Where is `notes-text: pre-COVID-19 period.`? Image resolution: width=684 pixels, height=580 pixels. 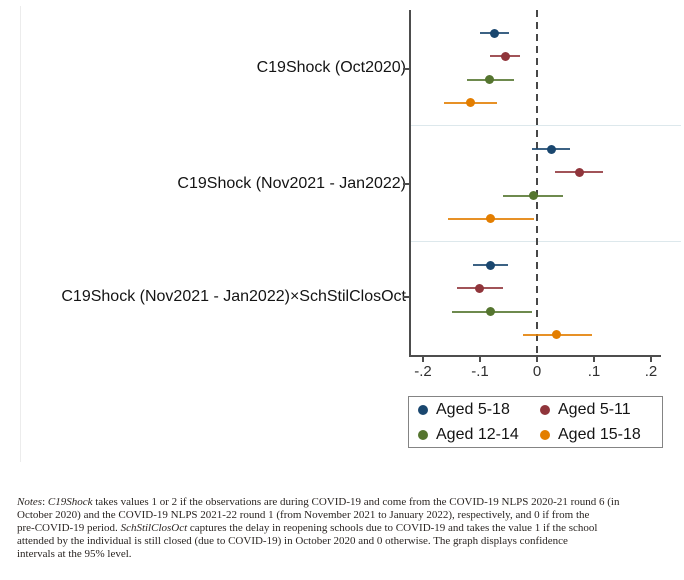
notes-text: pre-COVID-19 period. is located at coordinates (69, 527).